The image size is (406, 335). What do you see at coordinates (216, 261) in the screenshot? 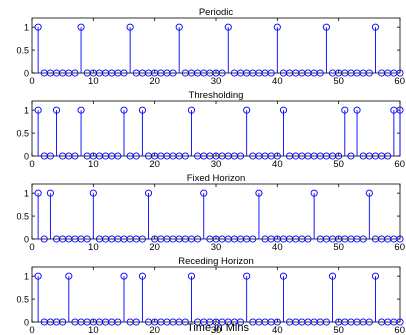
I see `panel-title: Receding Horizon` at bounding box center [216, 261].